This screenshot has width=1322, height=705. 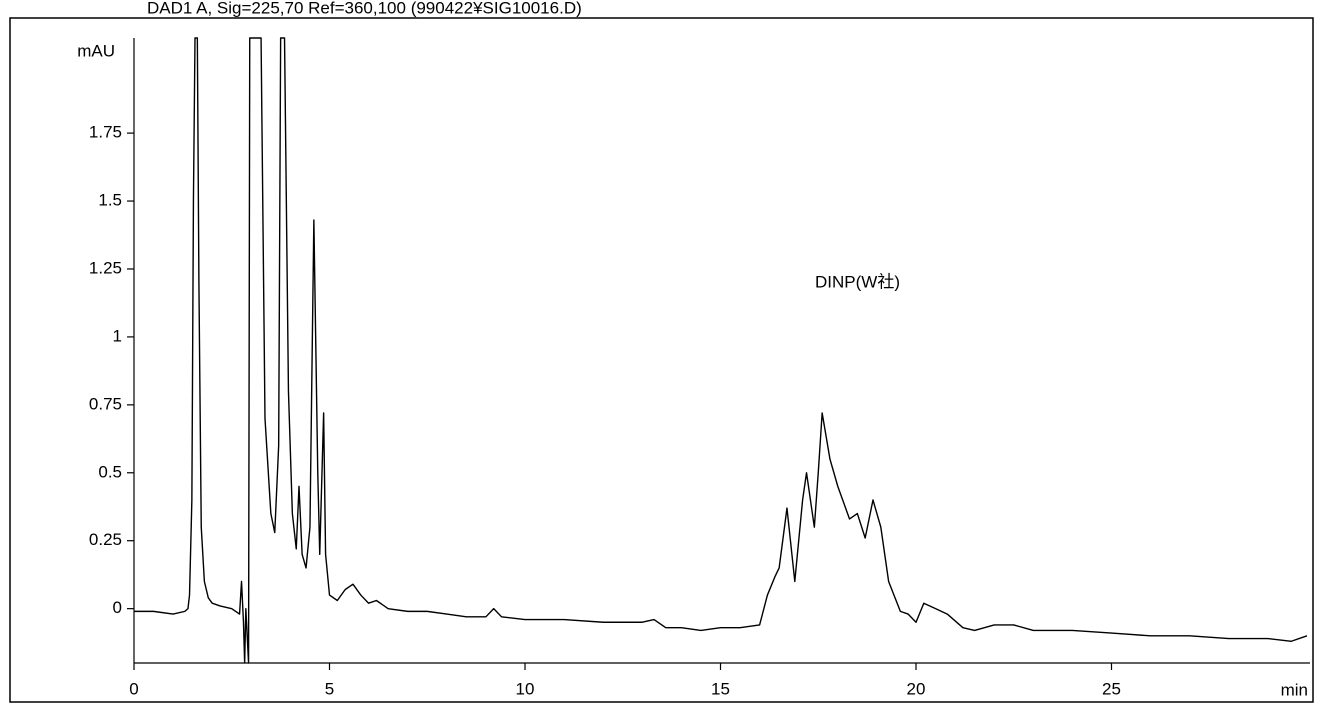 What do you see at coordinates (117, 607) in the screenshot?
I see `y-tick-label: 0` at bounding box center [117, 607].